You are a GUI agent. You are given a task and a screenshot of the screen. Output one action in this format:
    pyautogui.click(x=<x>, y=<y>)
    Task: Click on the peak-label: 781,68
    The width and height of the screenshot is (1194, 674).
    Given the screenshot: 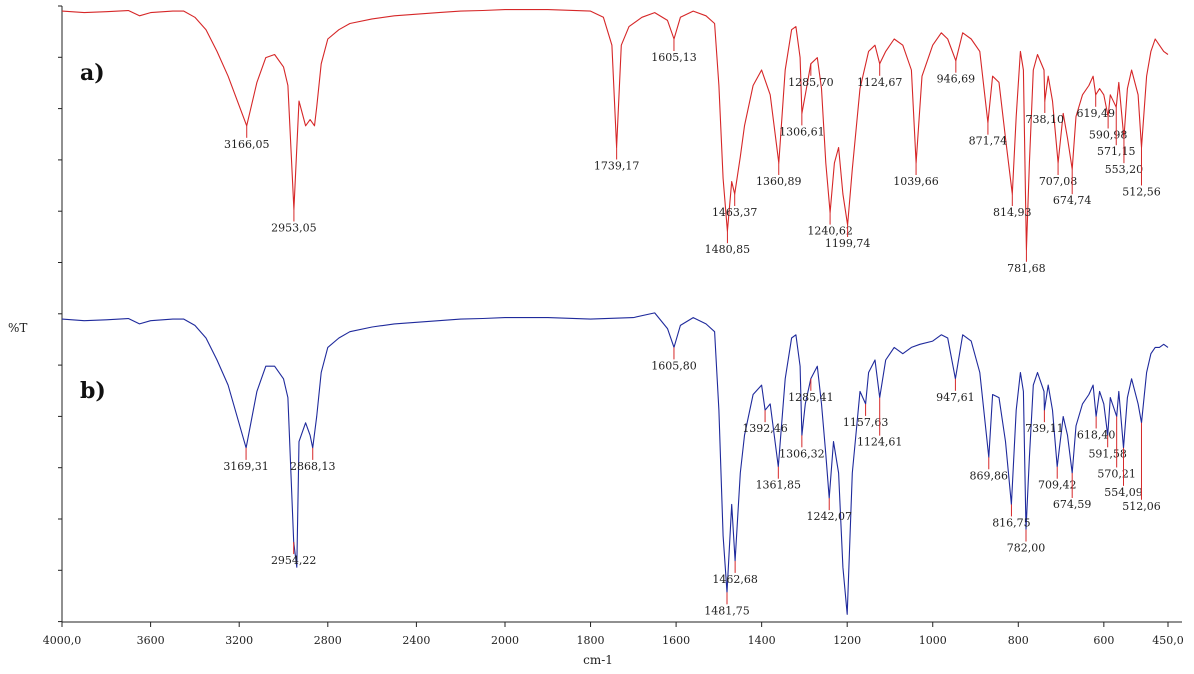 What is the action you would take?
    pyautogui.click(x=1026, y=268)
    